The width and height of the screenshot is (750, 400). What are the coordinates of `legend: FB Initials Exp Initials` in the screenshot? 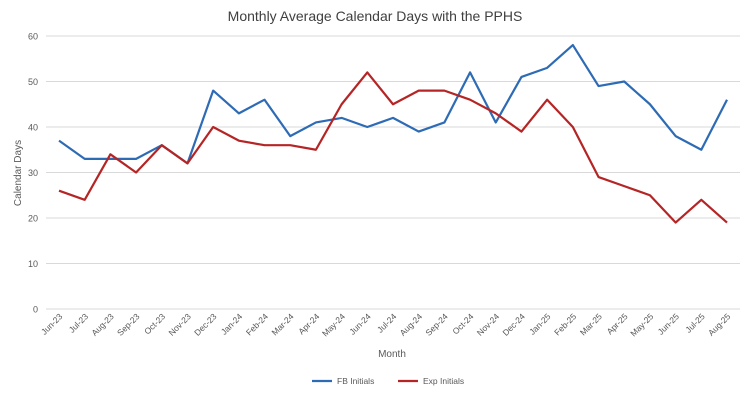 It's located at (388, 381).